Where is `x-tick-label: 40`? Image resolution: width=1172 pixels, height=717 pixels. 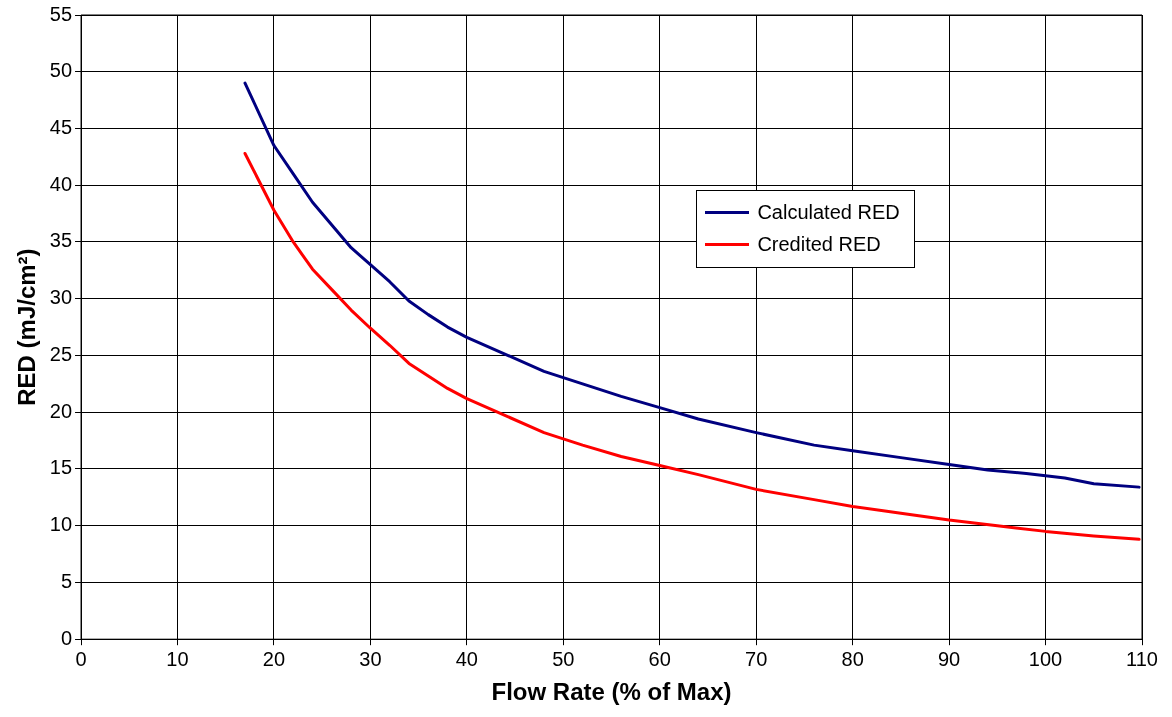
x-tick-label: 40 is located at coordinates (466, 658).